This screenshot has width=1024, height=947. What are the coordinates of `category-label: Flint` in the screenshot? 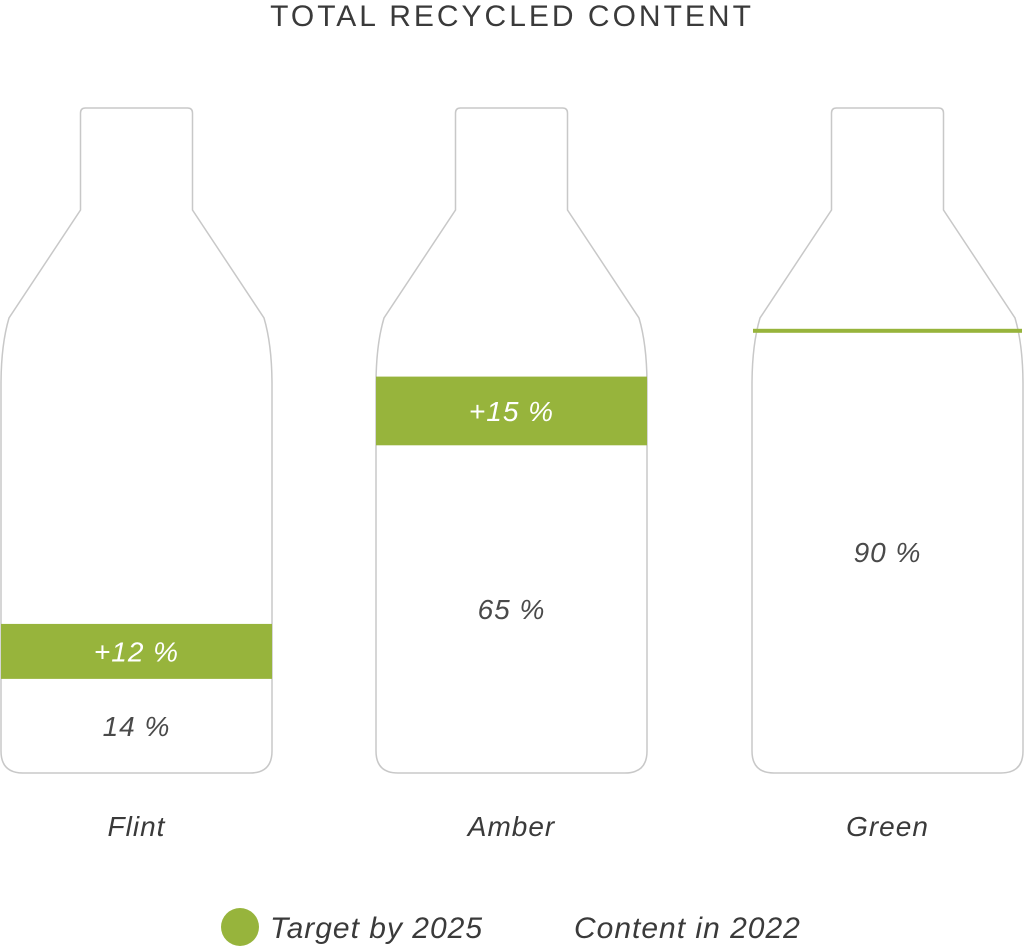 It's located at (137, 826).